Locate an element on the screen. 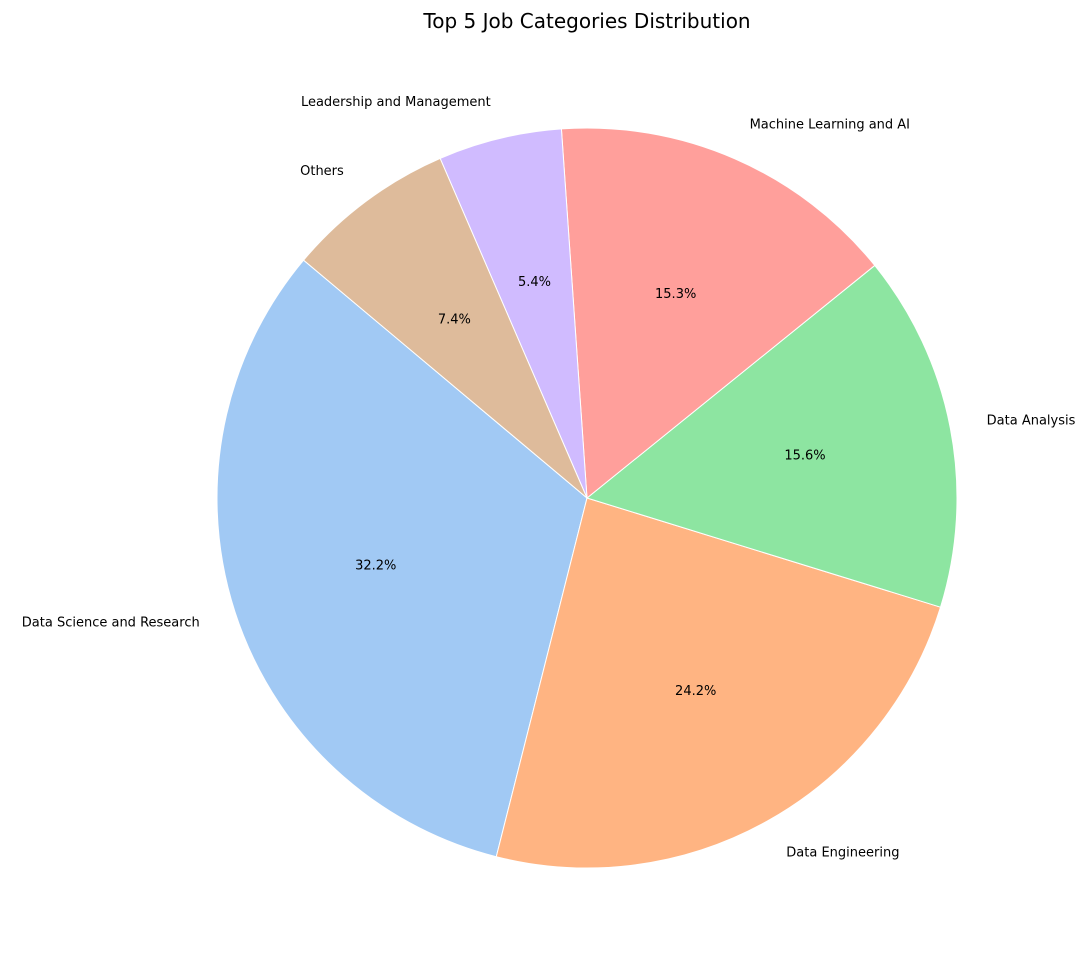 The height and width of the screenshot is (970, 1091). pie-category-label: Machine Learning and AI is located at coordinates (830, 124).